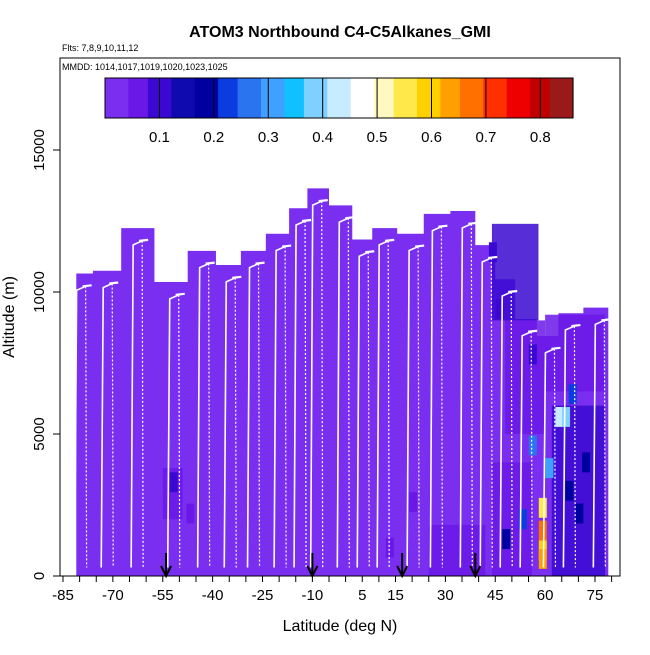 This screenshot has width=650, height=655. What do you see at coordinates (39, 576) in the screenshot?
I see `y-tick-label: 0` at bounding box center [39, 576].